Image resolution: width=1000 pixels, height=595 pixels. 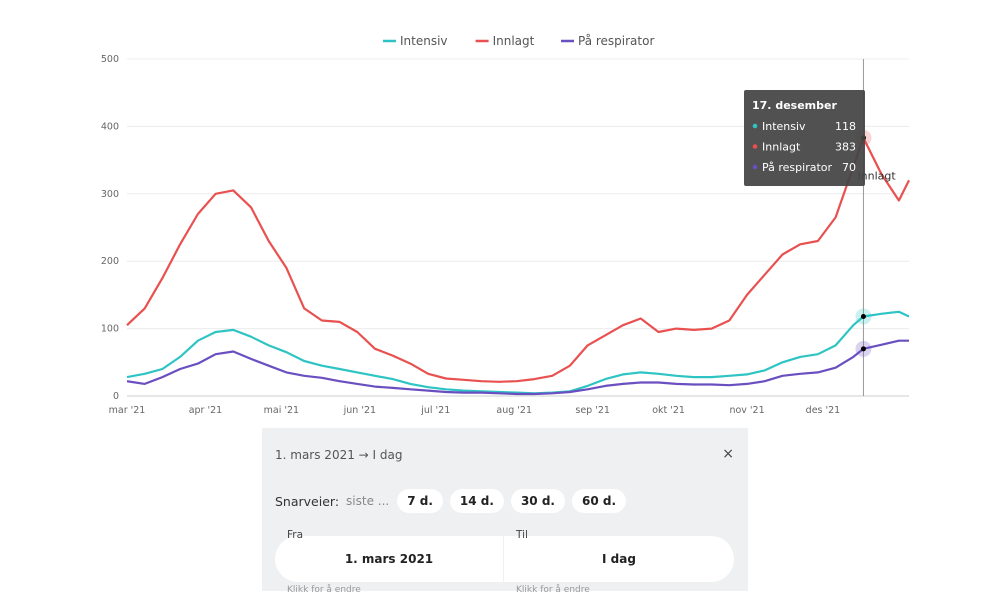 I want to click on from-date-field: 1. mars 2021, so click(x=389, y=559).